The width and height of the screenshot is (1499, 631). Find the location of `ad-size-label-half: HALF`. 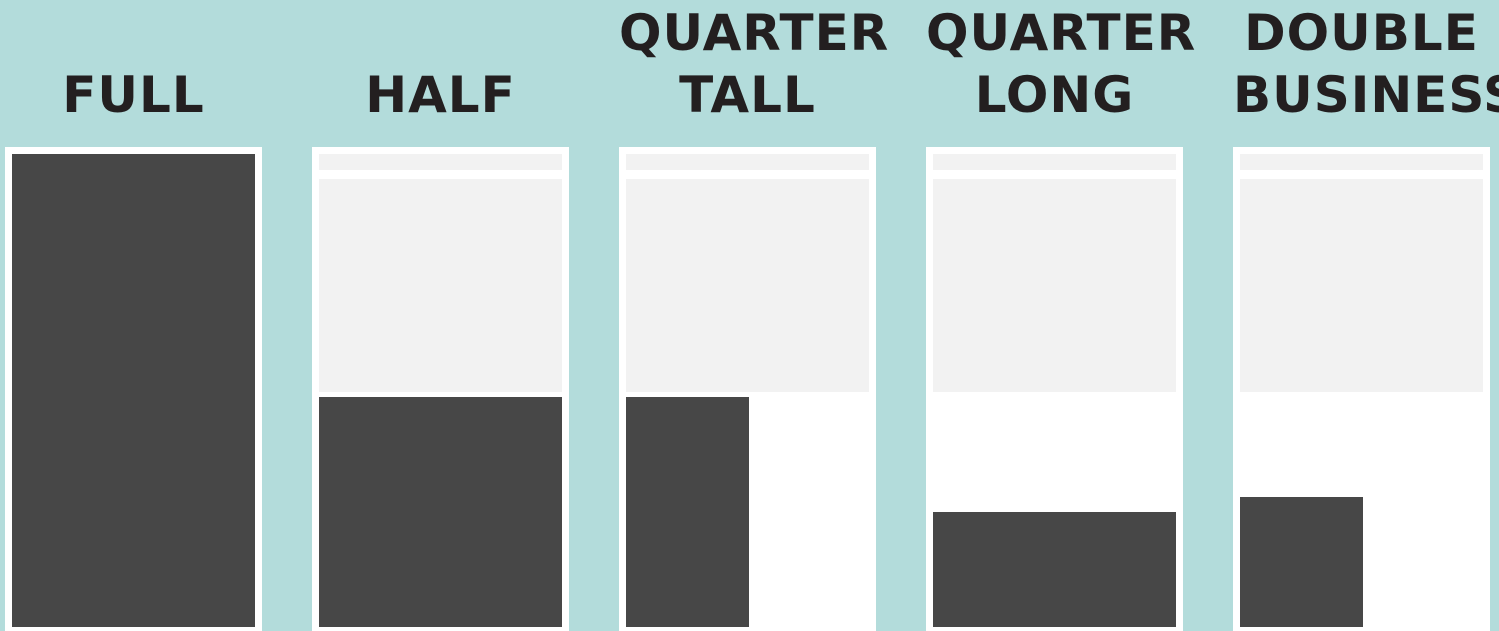

ad-size-label-half: HALF is located at coordinates (440, 95).